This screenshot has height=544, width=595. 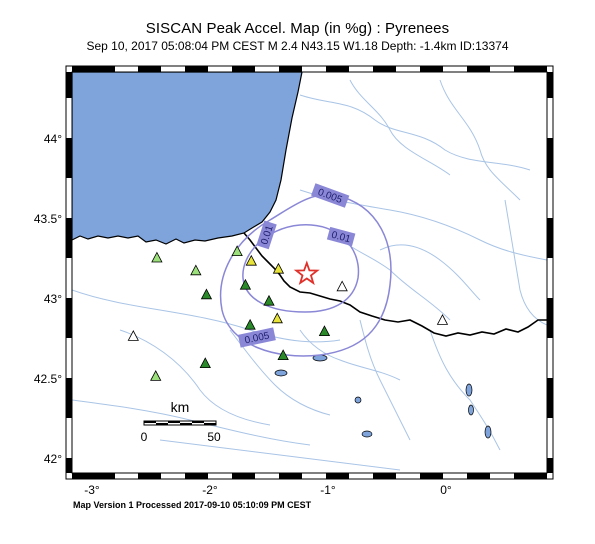 I want to click on pga-contours, so click(x=306, y=275).